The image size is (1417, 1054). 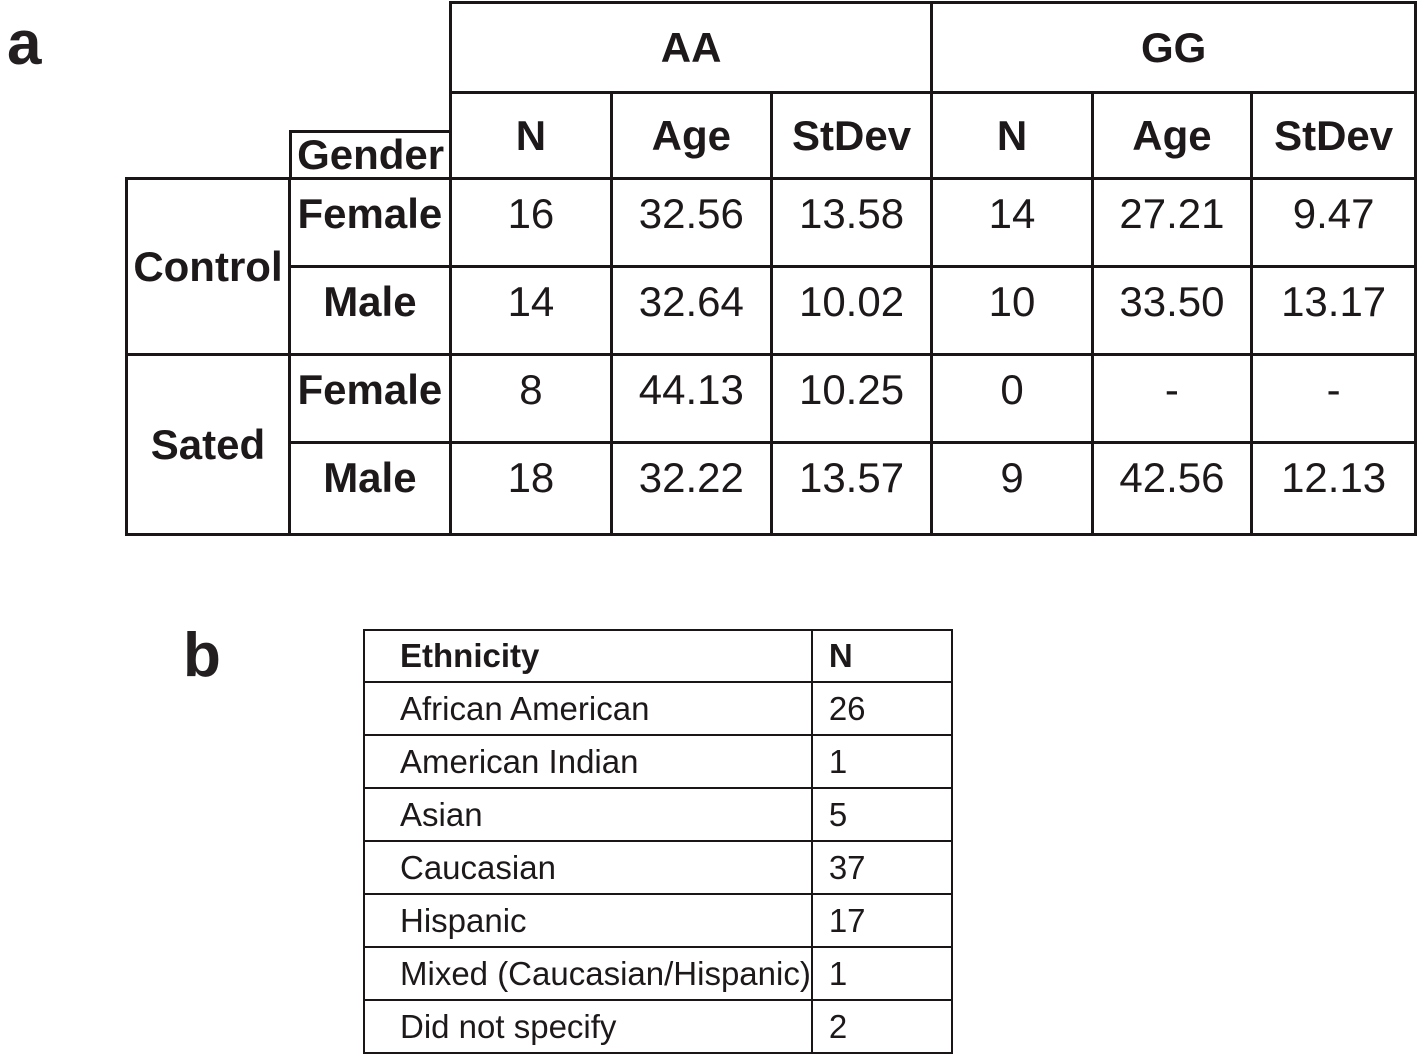 I want to click on ethnicity-cell: Hispanic, so click(x=588, y=920).